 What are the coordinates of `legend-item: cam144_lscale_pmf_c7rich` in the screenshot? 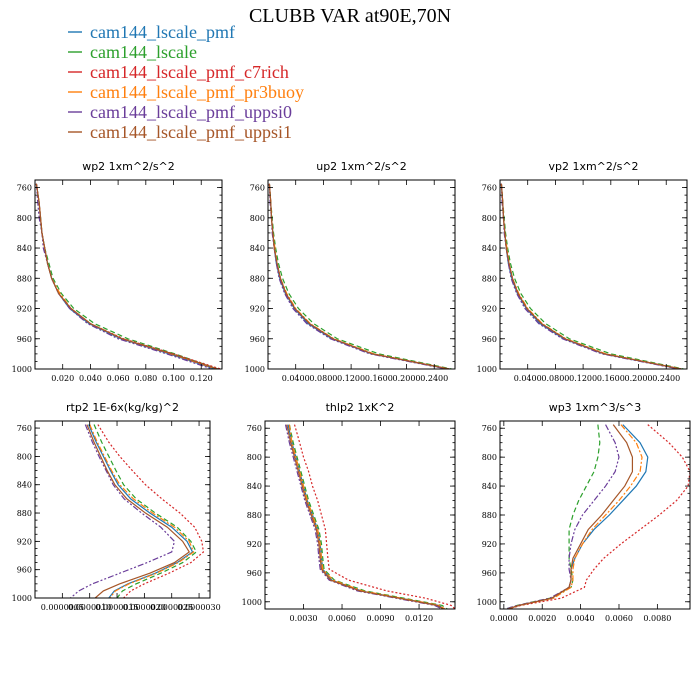 It's located at (178, 72).